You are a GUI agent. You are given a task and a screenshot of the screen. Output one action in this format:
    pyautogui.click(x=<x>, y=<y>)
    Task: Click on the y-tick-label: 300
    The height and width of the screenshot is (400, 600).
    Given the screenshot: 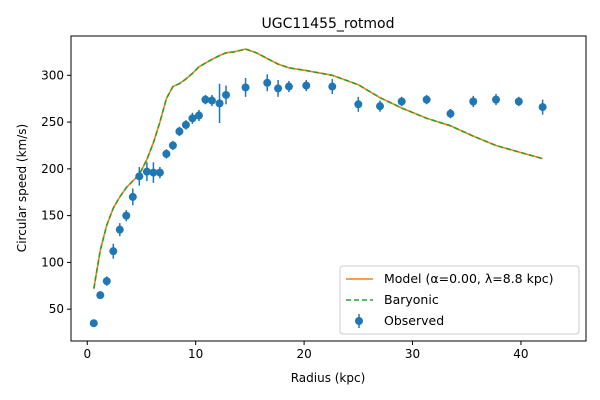 What is the action you would take?
    pyautogui.click(x=52, y=75)
    